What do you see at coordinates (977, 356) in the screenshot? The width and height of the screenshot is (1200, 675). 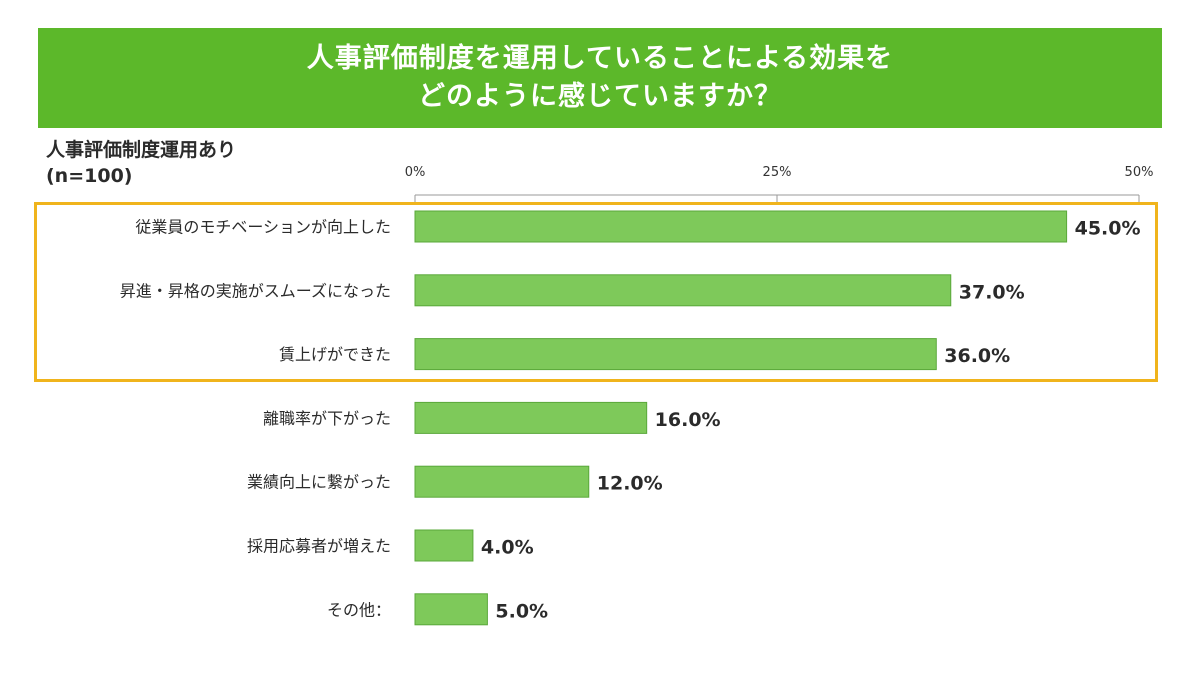 I see `data-label: 36.0%` at bounding box center [977, 356].